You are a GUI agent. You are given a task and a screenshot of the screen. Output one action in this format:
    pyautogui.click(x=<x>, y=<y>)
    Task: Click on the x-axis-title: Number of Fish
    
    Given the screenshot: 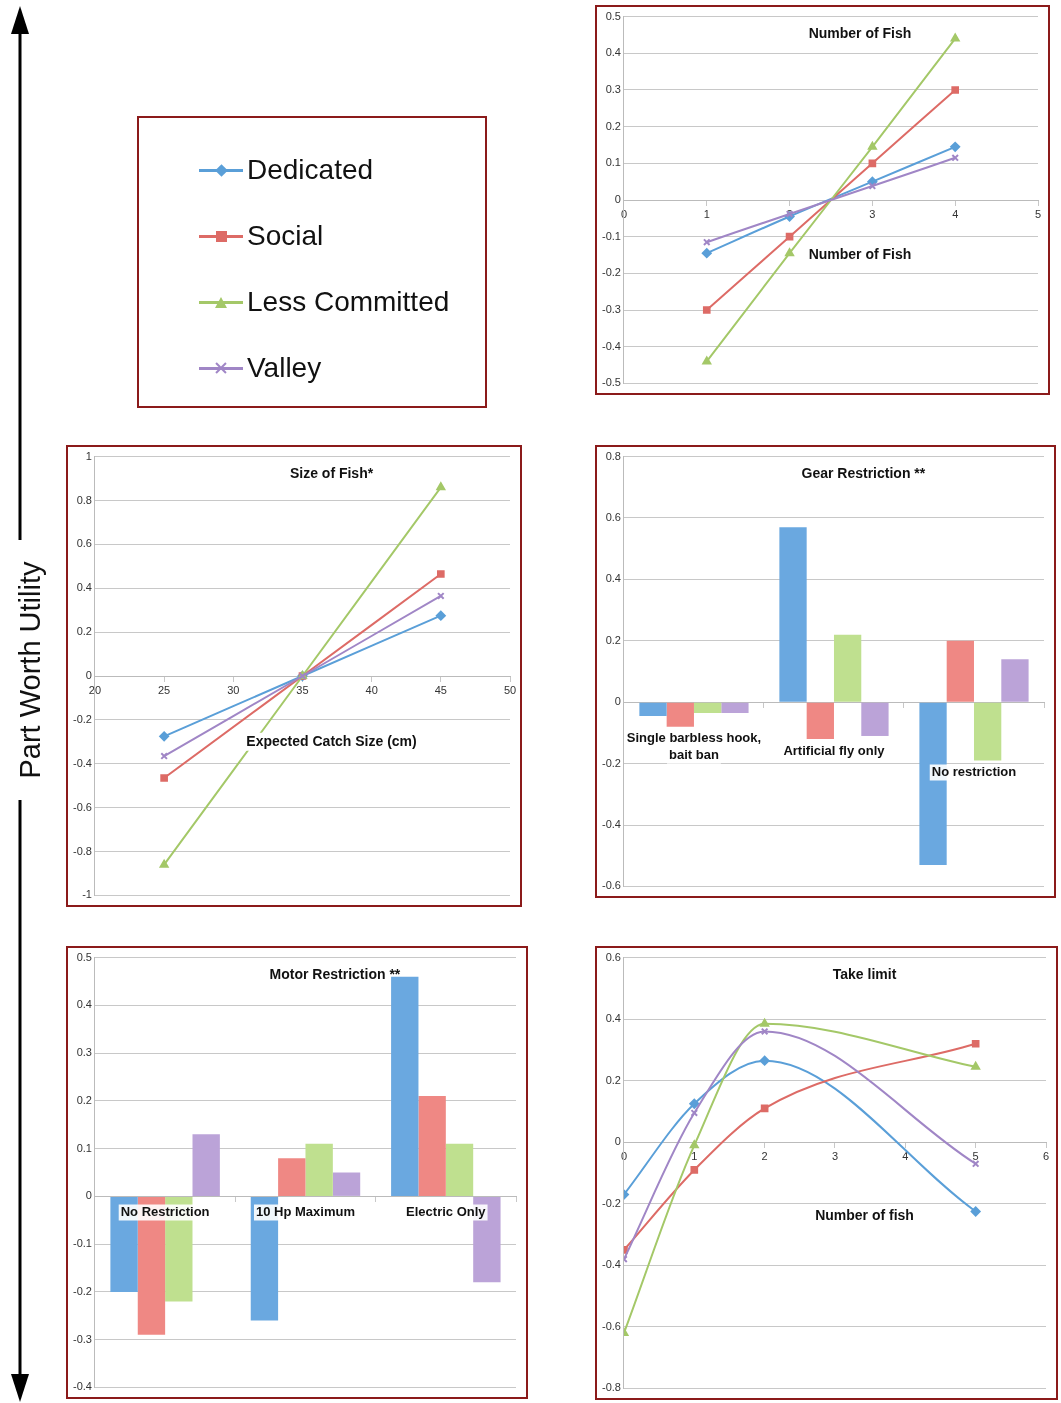 What is the action you would take?
    pyautogui.click(x=860, y=253)
    